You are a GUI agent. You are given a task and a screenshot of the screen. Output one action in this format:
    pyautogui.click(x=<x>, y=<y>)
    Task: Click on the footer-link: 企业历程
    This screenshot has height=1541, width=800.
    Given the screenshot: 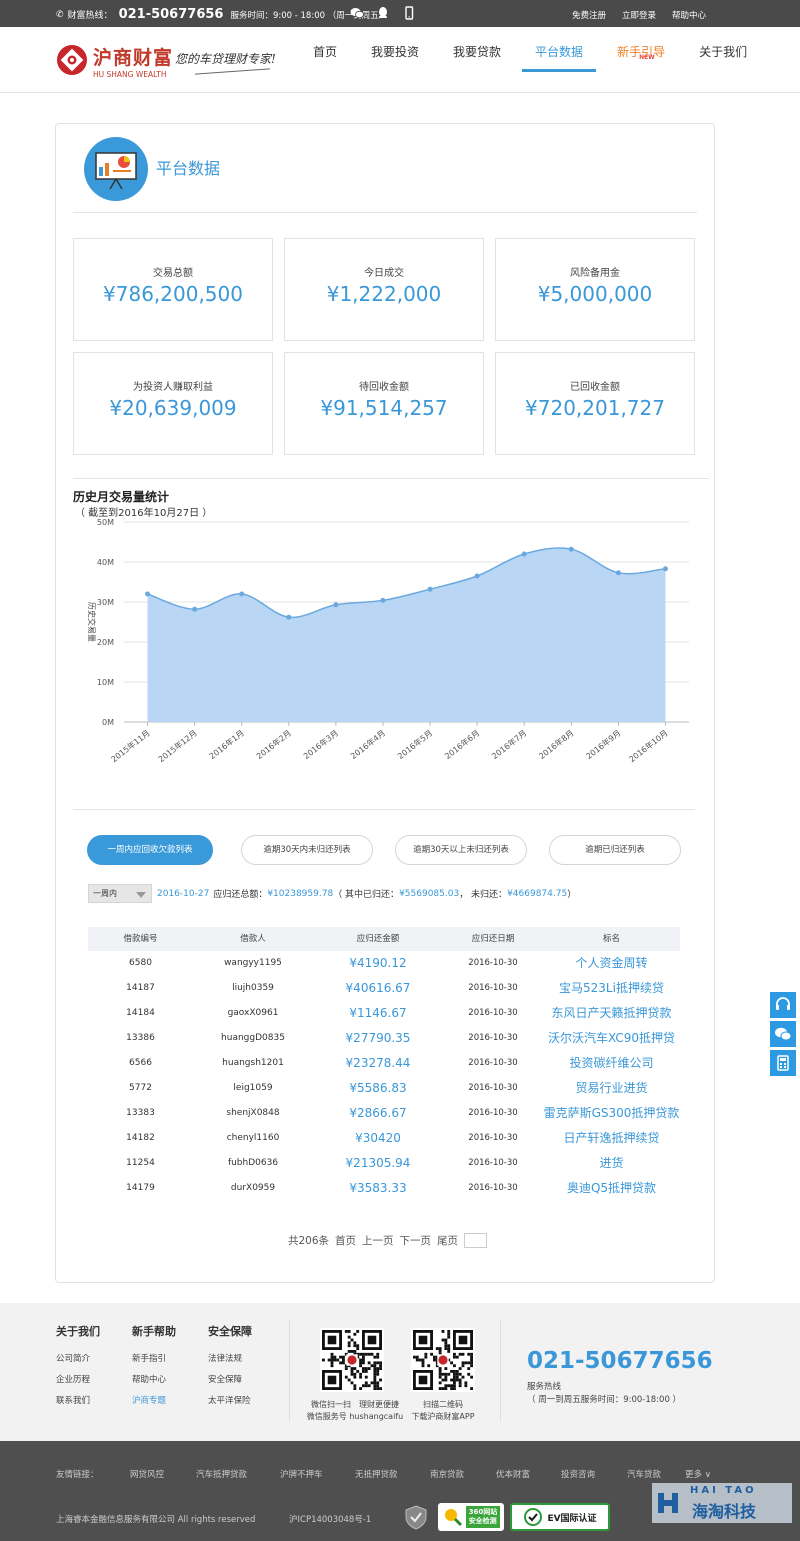 What is the action you would take?
    pyautogui.click(x=73, y=1380)
    